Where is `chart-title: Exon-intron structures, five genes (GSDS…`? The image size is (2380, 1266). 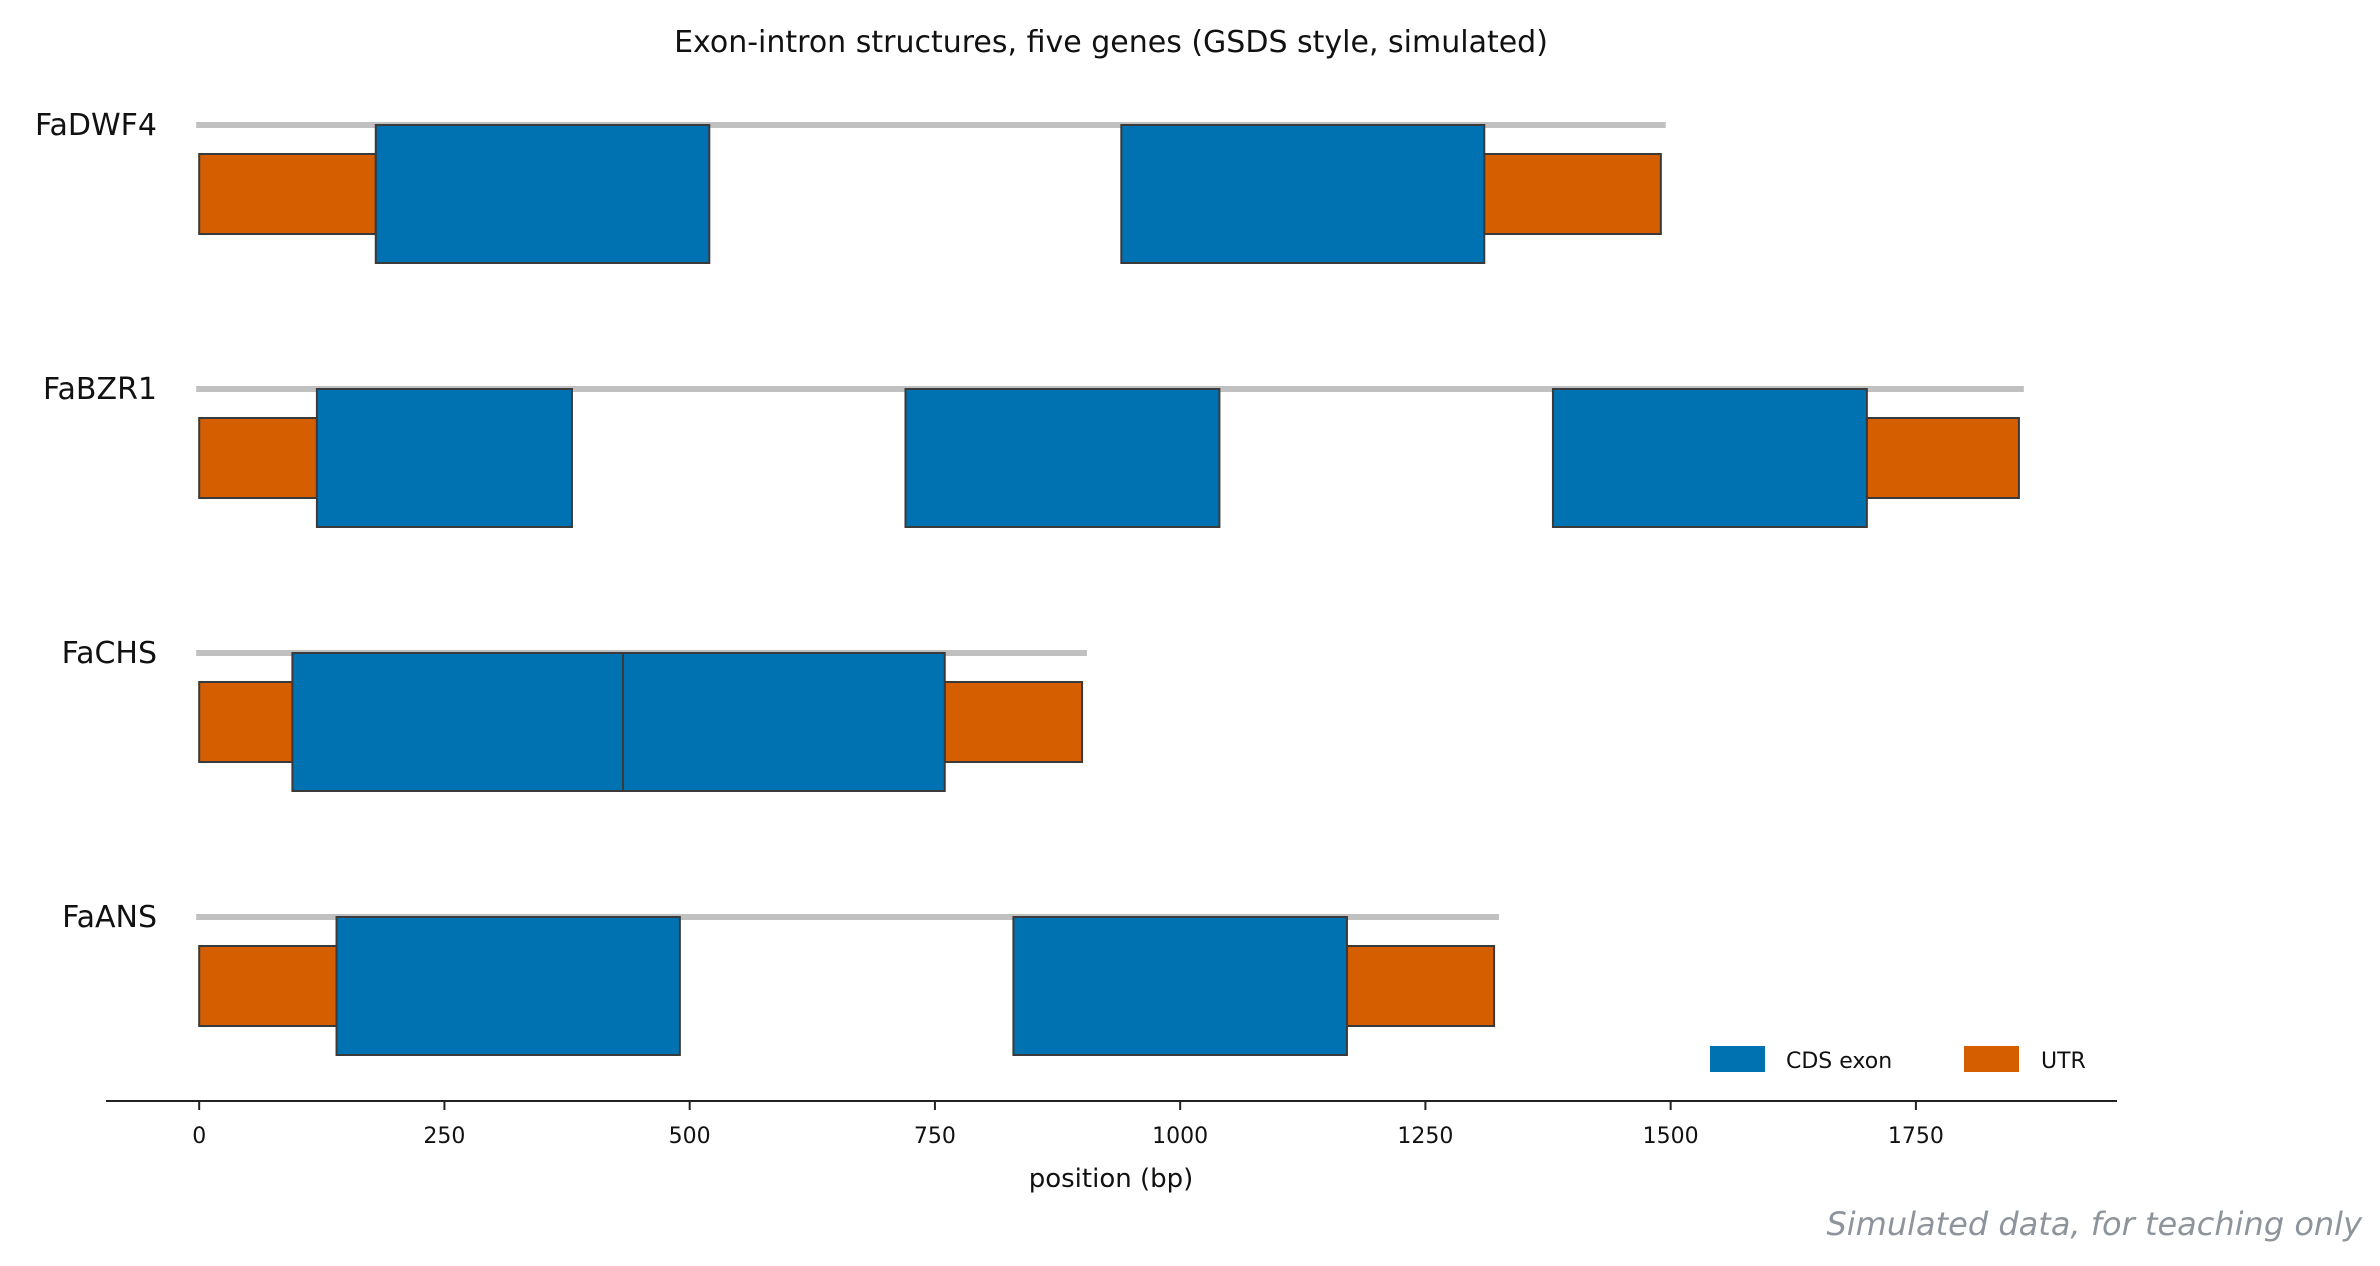
chart-title: Exon-intron structures, five genes (GSDS… is located at coordinates (1111, 42).